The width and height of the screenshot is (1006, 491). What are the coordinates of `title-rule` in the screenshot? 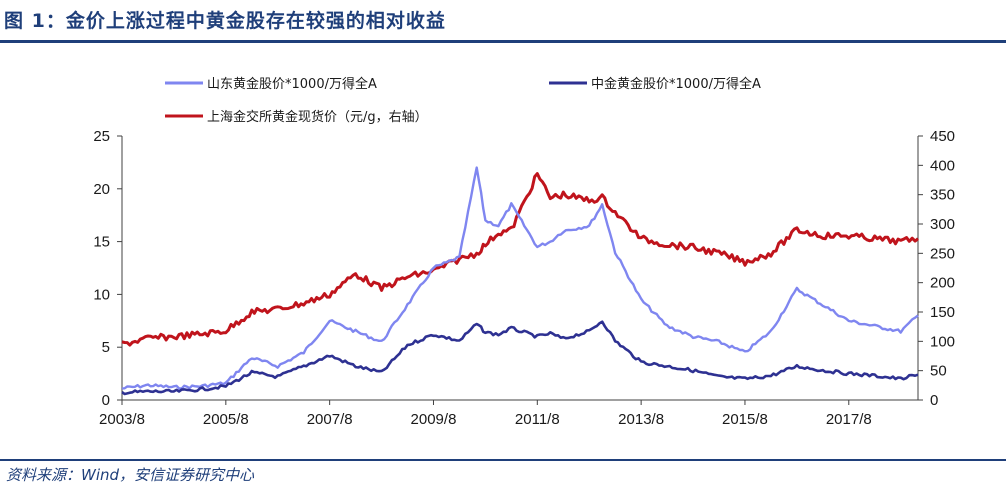 It's located at (503, 41).